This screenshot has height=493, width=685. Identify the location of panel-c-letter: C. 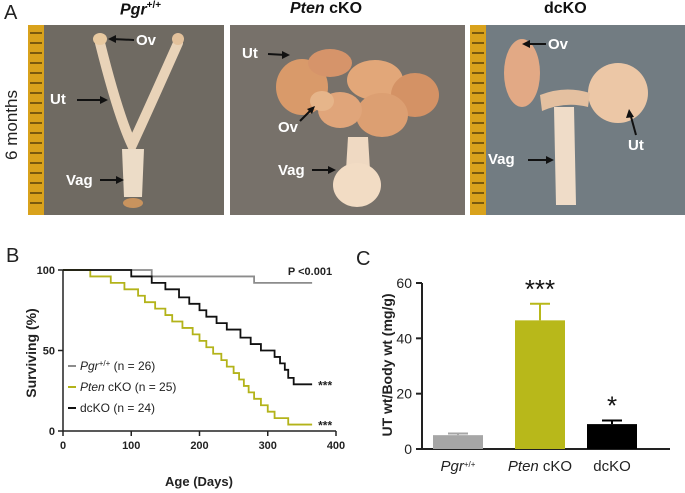
(363, 259).